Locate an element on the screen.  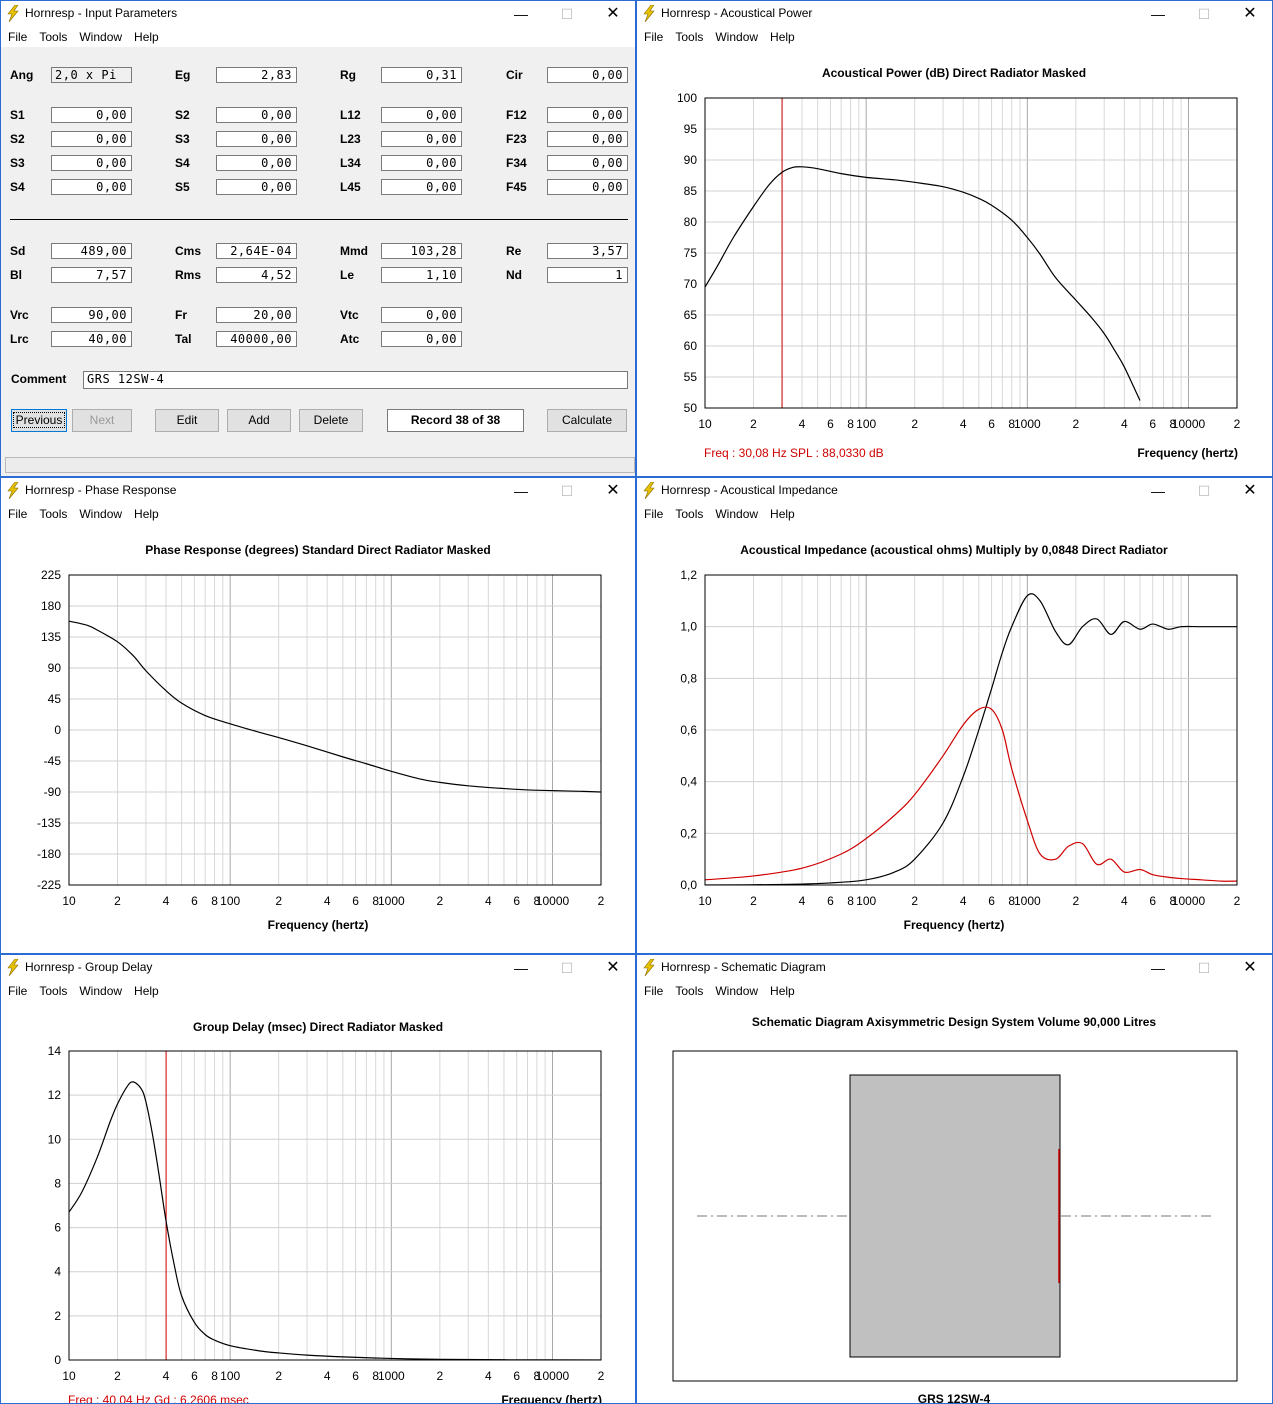
param-field-rg: 0,31 is located at coordinates (421, 75).